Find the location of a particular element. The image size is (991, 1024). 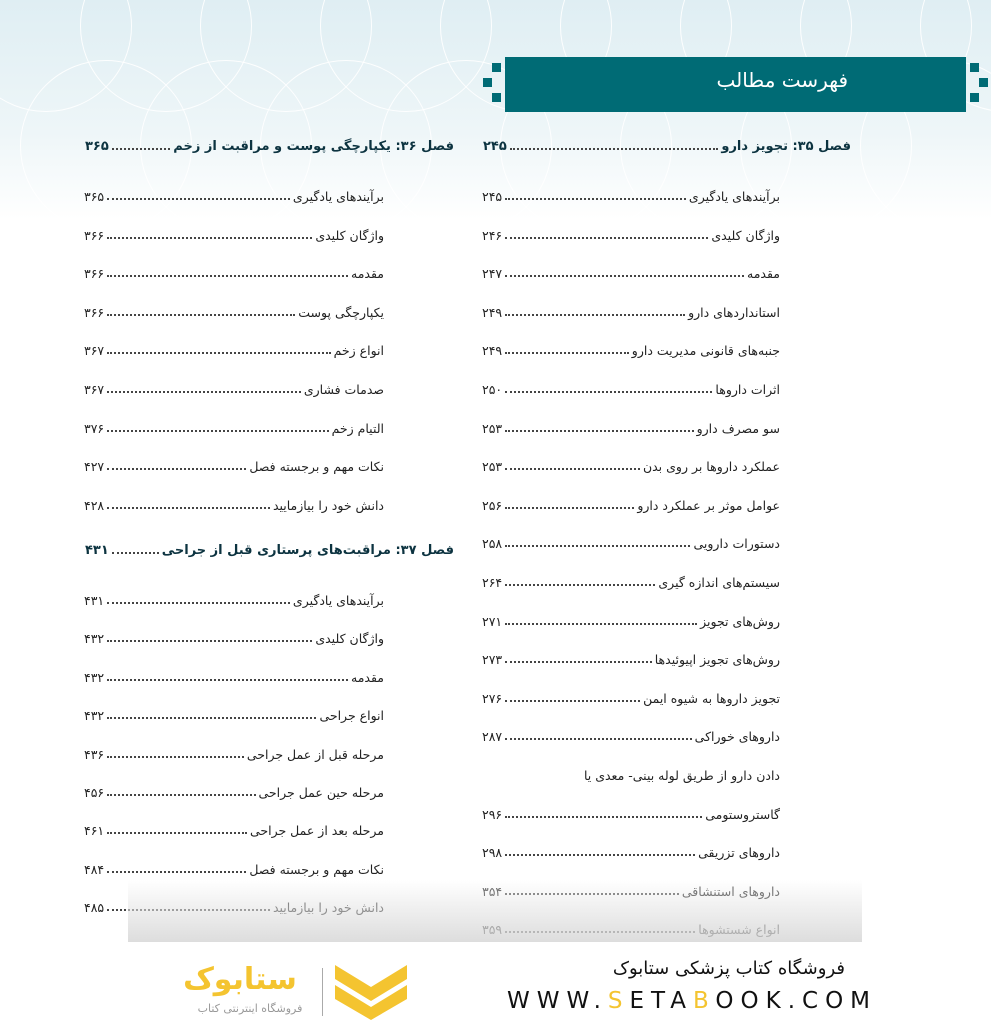

toc-entry: سیستم‌های اندازه گیری ۲۶۴ is located at coordinates (631, 580).